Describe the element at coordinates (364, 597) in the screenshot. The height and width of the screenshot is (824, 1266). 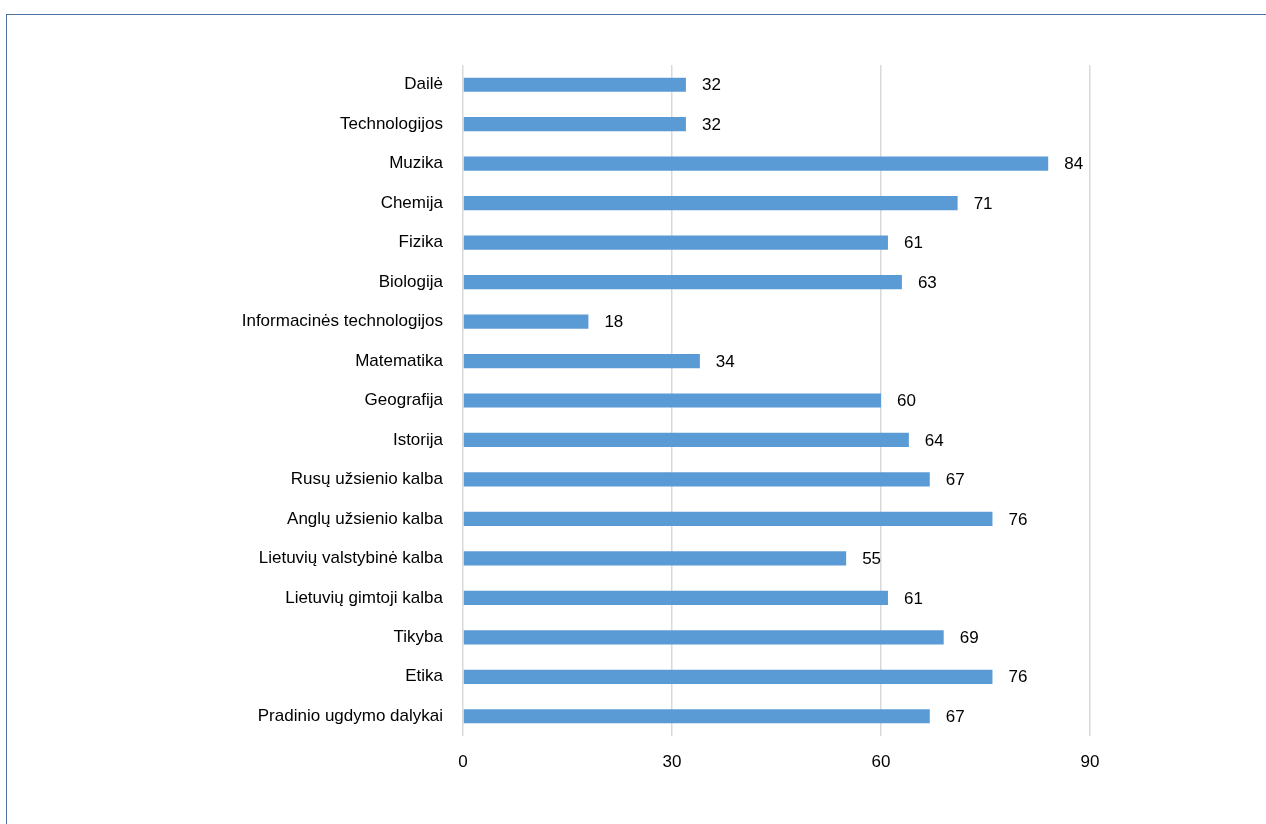
I see `y-tick-label: Lietuvių gimtoji kalba` at that location.